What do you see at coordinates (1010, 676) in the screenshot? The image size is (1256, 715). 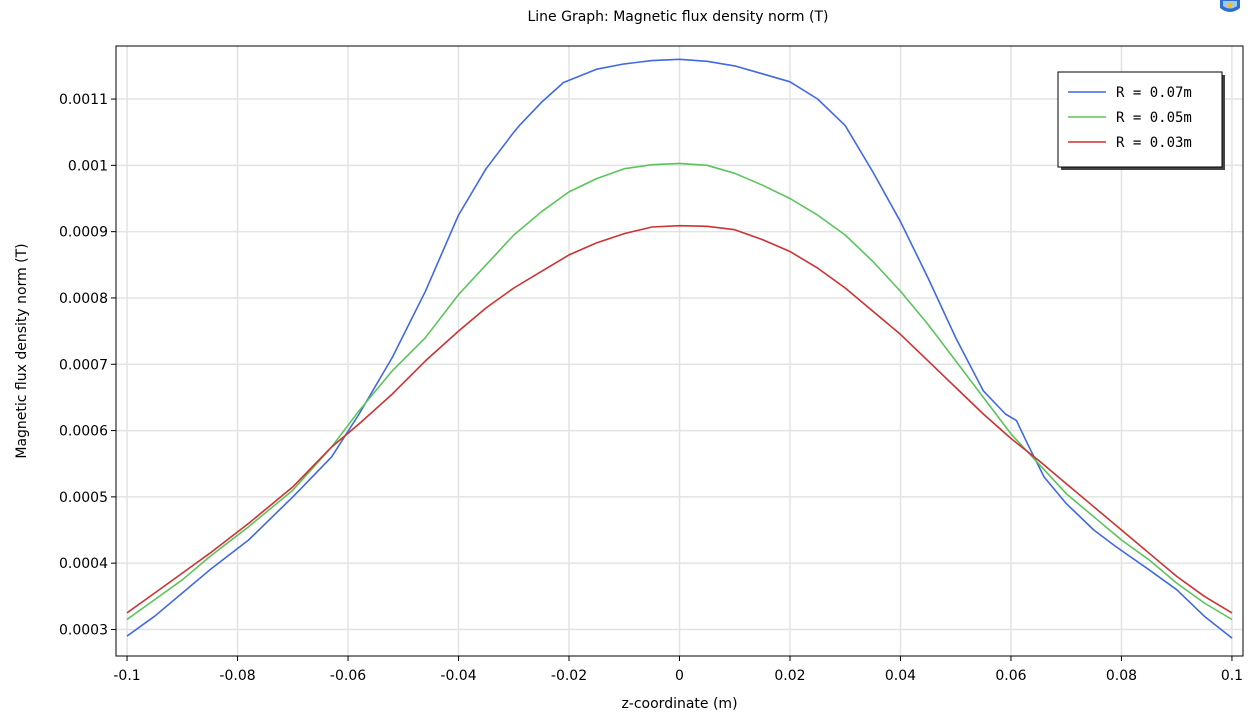 I see `x-tick-label: 0.06` at bounding box center [1010, 676].